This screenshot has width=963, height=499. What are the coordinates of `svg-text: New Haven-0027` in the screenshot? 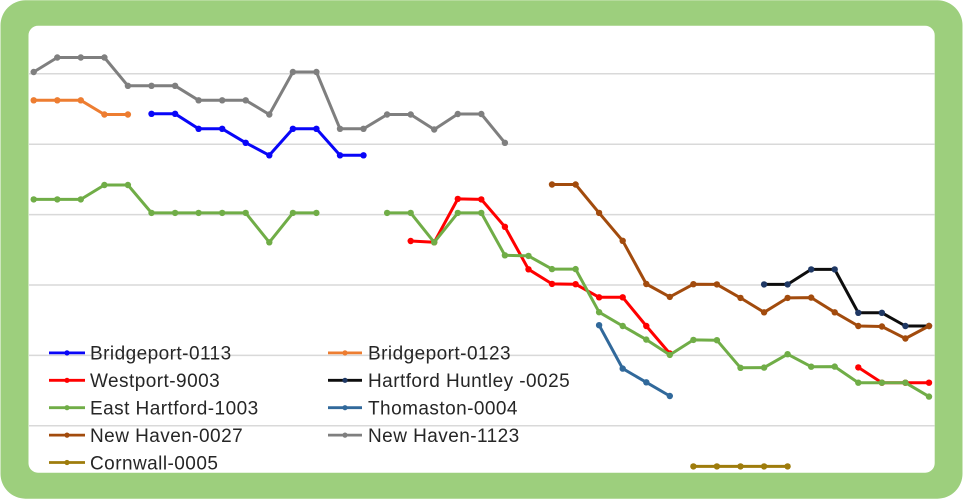 It's located at (166, 436).